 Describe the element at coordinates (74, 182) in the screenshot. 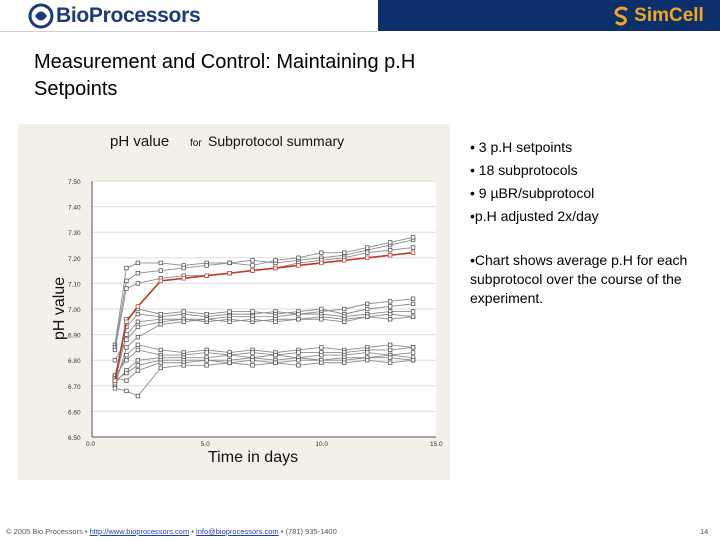

I see `y-tick-label: 7.50` at that location.